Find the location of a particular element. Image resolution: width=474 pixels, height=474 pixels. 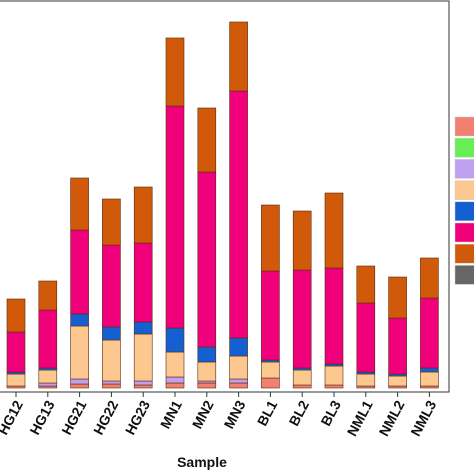

x-tick-label: NML3 is located at coordinates (423, 417).